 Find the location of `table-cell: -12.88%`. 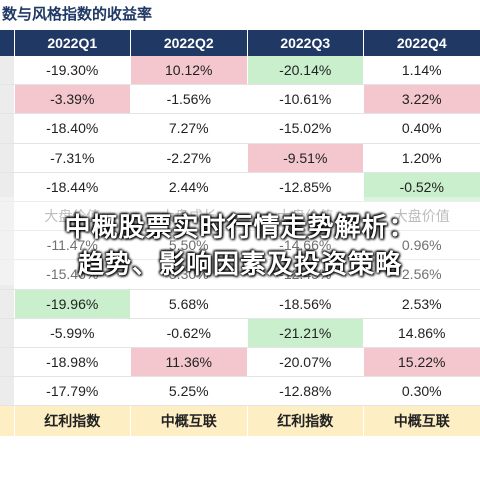

table-cell: -12.88% is located at coordinates (305, 391).